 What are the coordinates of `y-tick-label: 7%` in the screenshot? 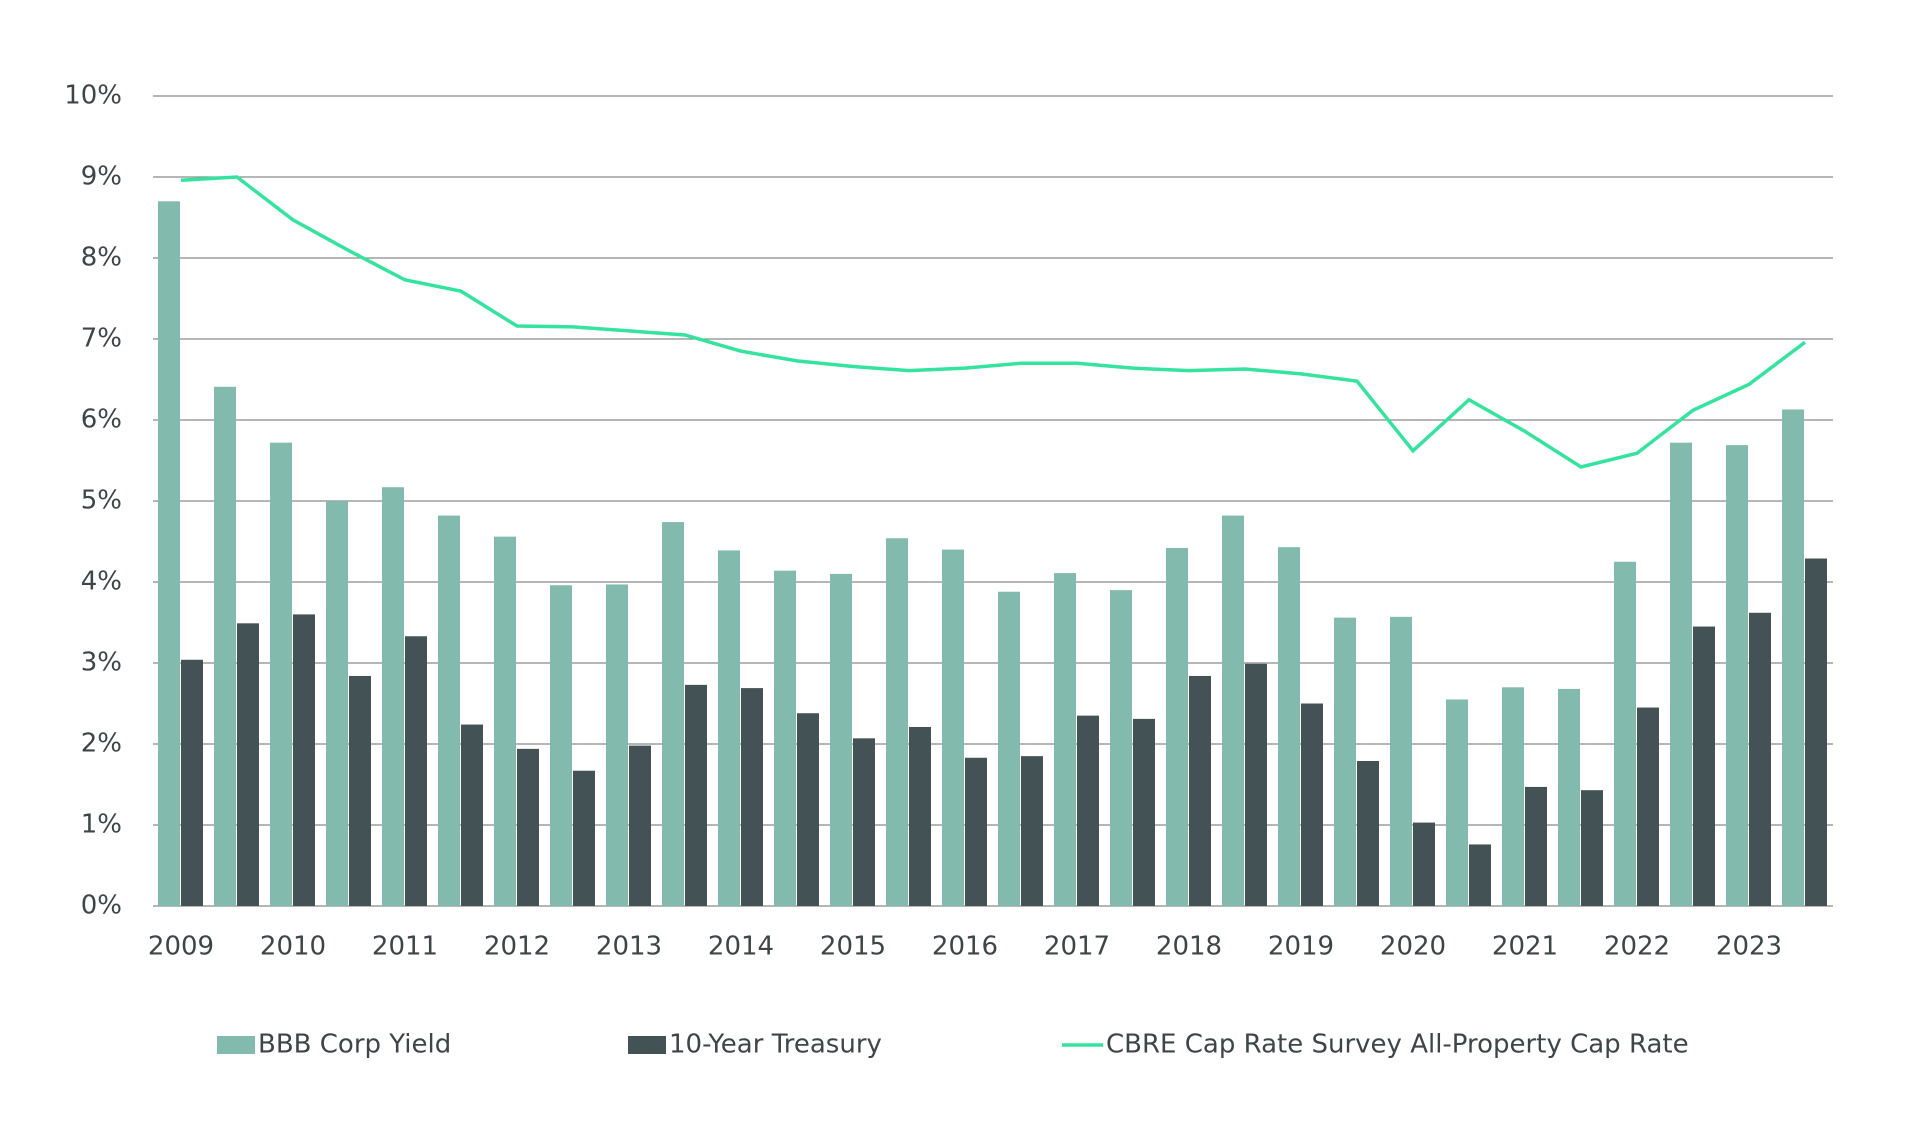 It's located at (101, 339).